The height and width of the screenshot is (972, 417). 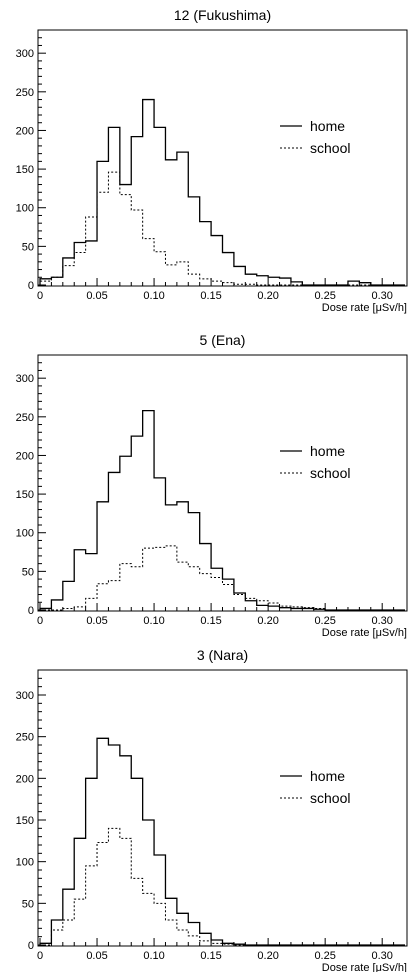 What do you see at coordinates (222, 655) in the screenshot?
I see `chart-title: 3 (Nara)` at bounding box center [222, 655].